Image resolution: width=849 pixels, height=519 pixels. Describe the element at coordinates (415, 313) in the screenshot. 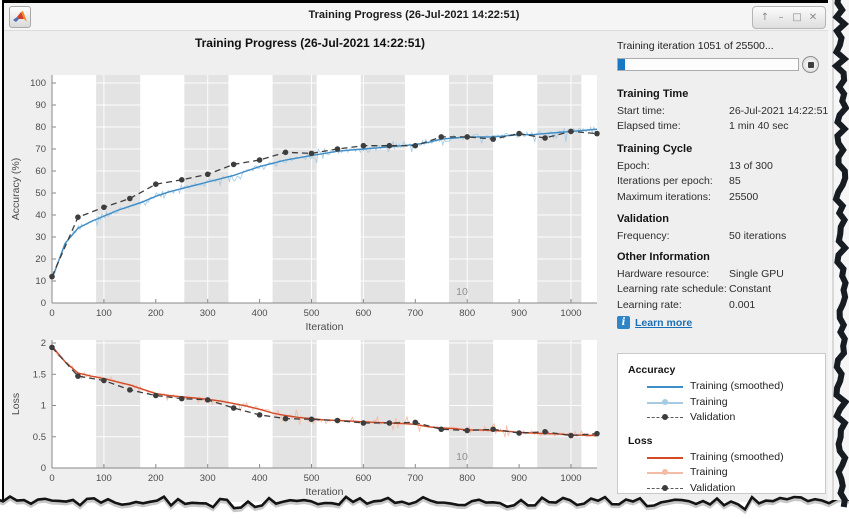

I see `svg-text: 700` at that location.